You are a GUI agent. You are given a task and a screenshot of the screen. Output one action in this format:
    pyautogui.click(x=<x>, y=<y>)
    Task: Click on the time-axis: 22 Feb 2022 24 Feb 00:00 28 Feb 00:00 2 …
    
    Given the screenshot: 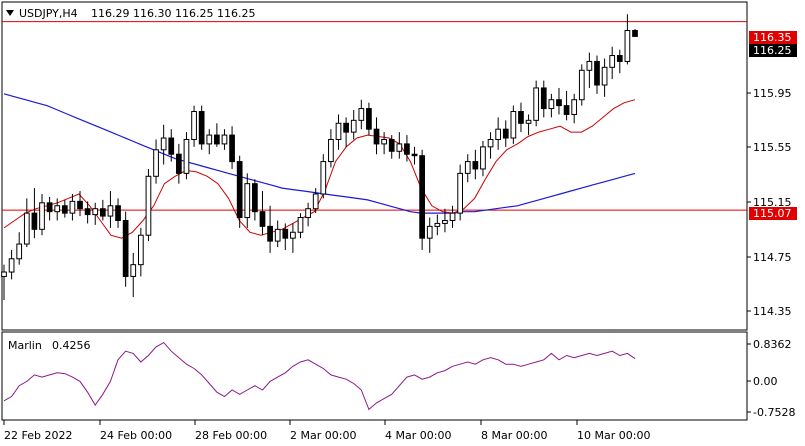 What is the action you would take?
    pyautogui.click(x=326, y=431)
    